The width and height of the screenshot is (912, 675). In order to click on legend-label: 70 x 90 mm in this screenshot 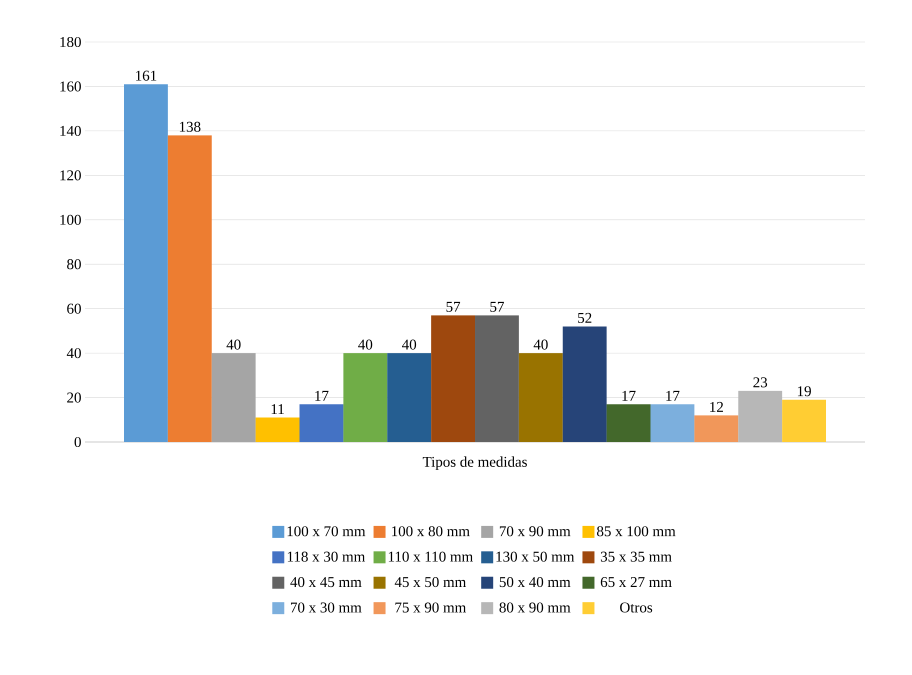, I will do `click(535, 531)`.